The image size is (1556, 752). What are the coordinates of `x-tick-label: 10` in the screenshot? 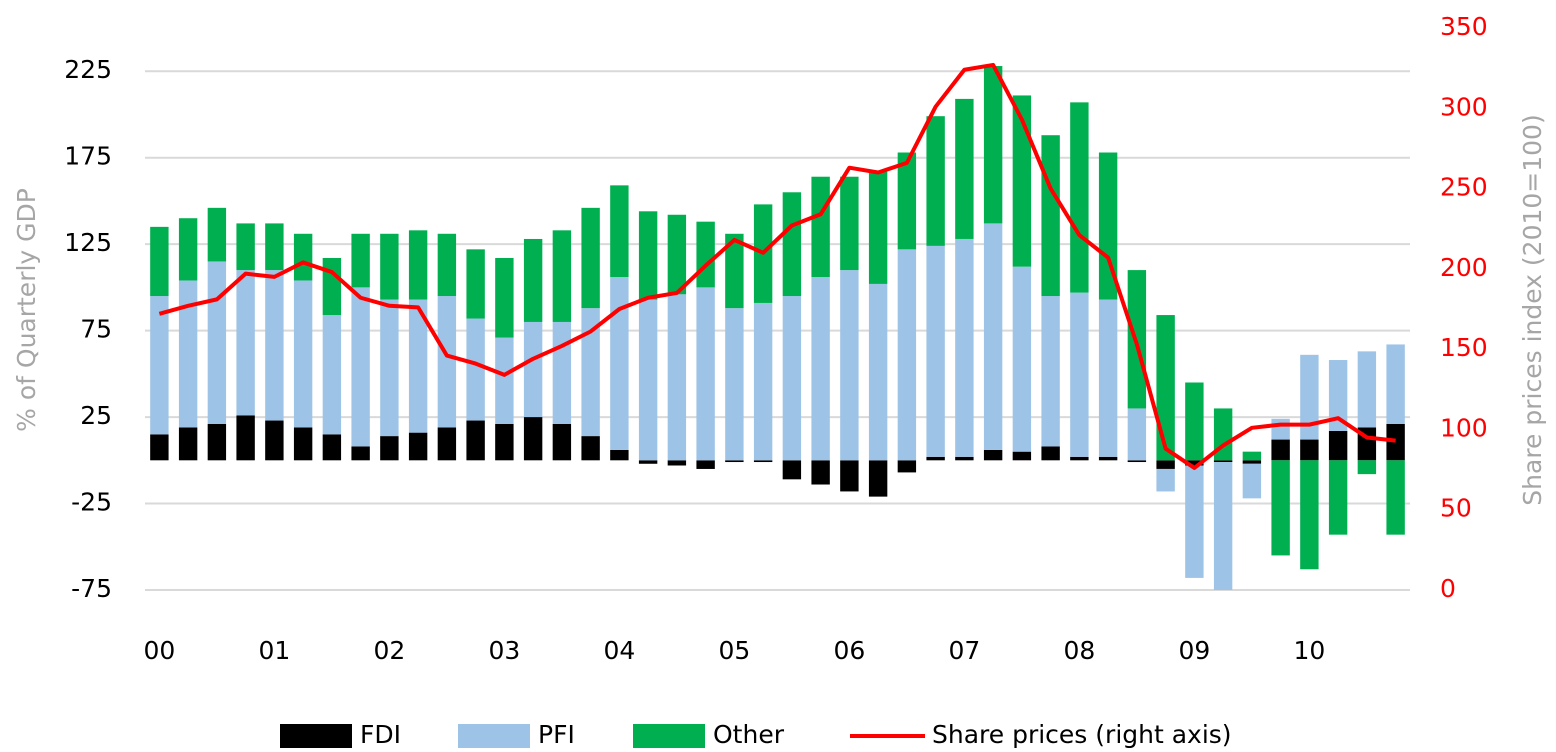 It's located at (1309, 650).